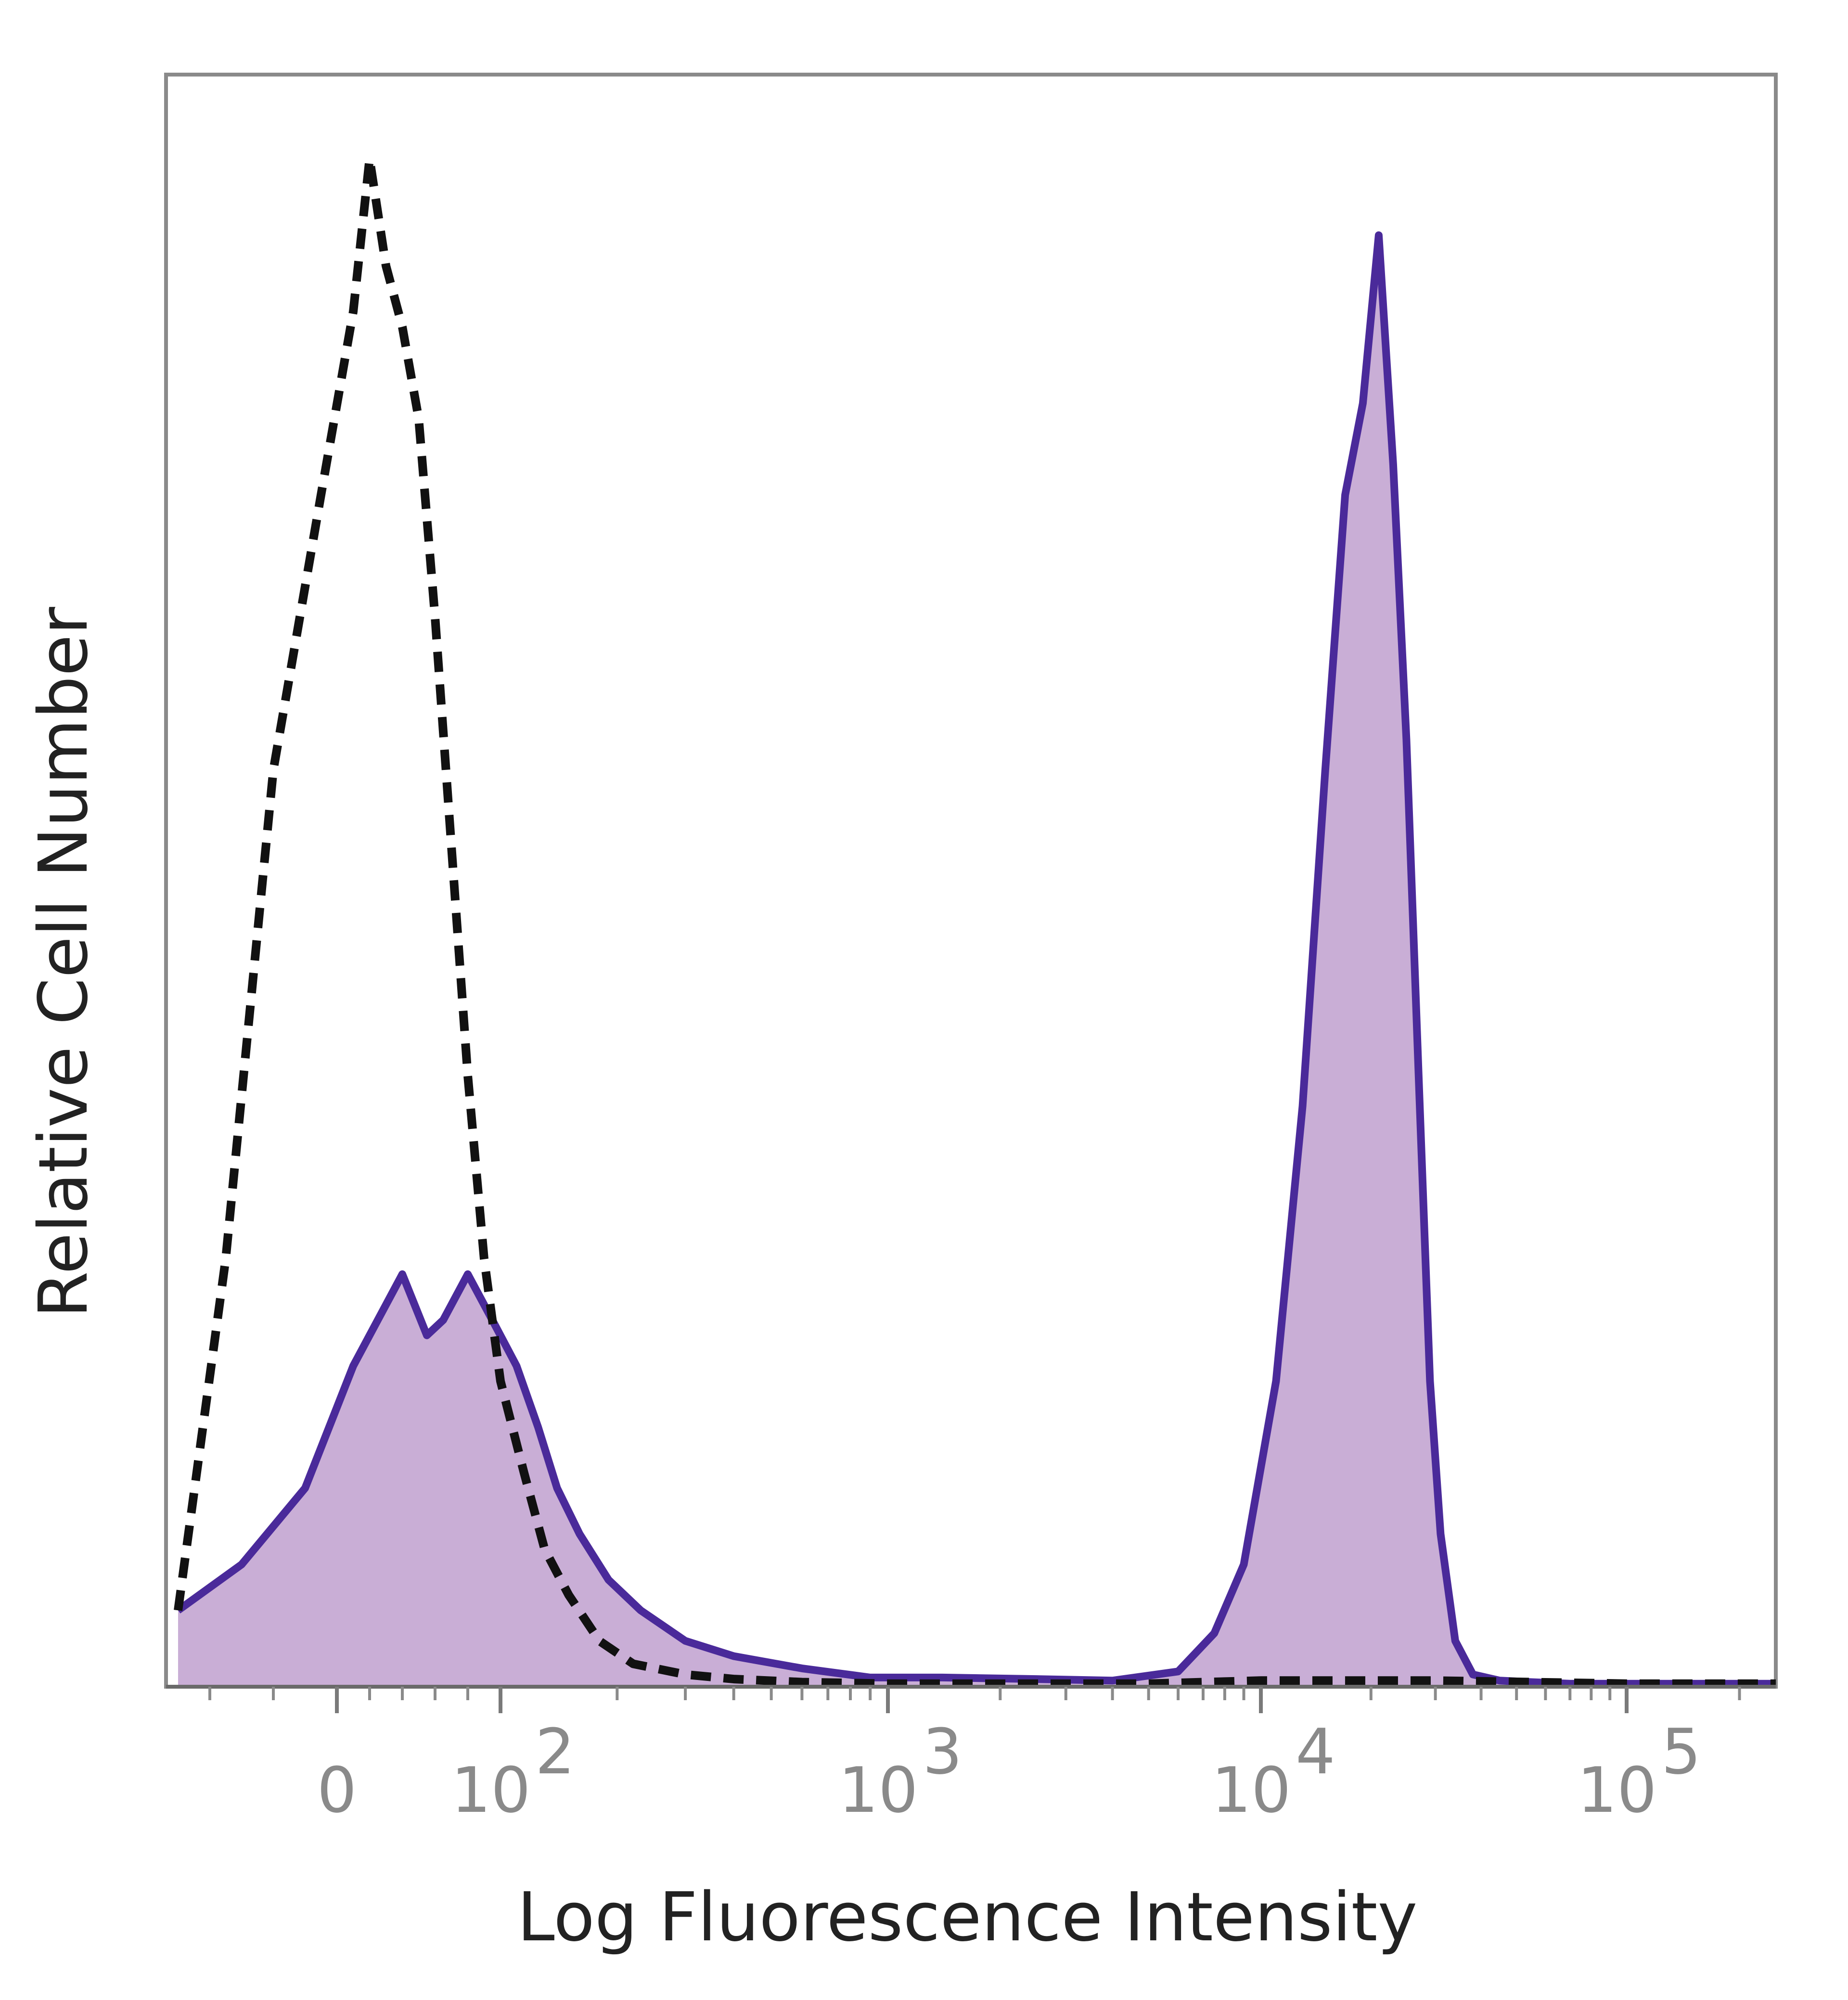 This screenshot has width=1848, height=2000. What do you see at coordinates (1681, 1751) in the screenshot?
I see `x-tick-exponent: 5` at bounding box center [1681, 1751].